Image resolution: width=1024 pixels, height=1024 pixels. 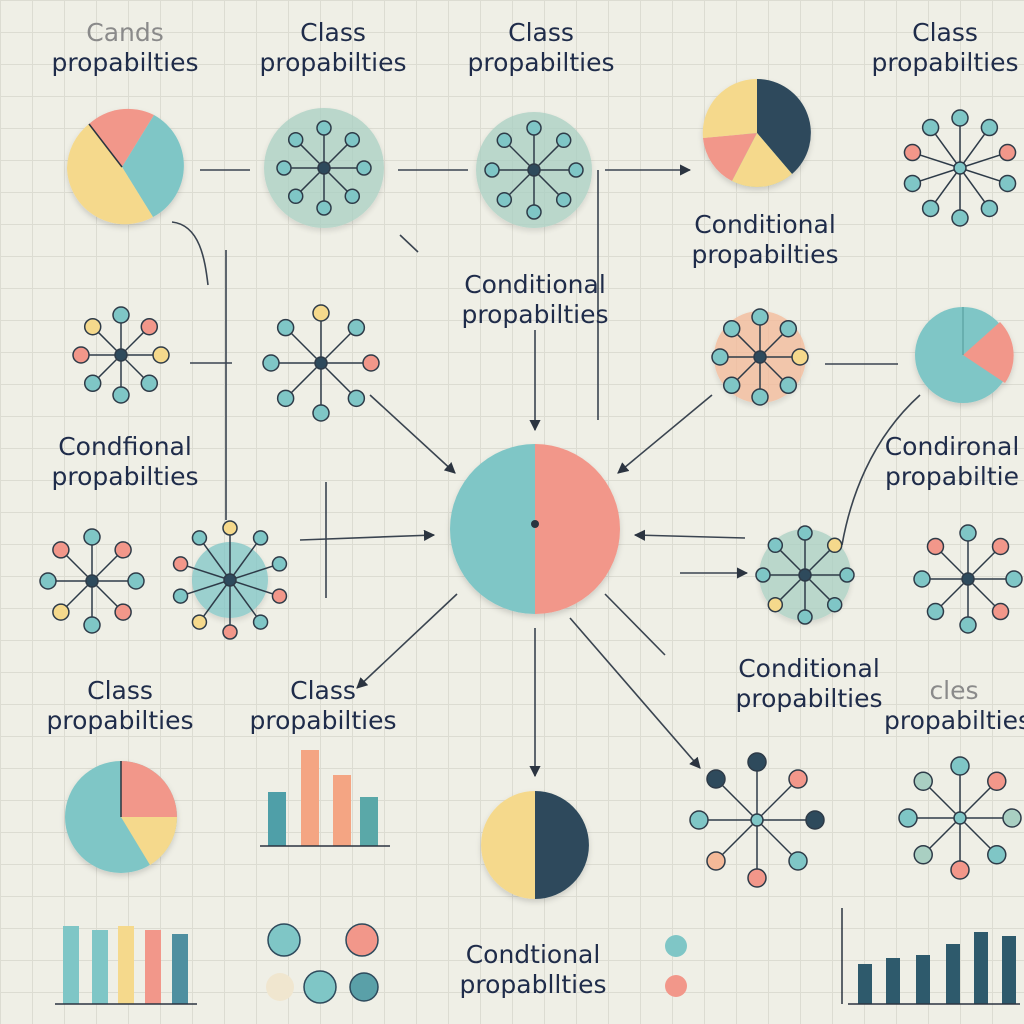 I want to click on label-top-third: Class propabilties, so click(x=541, y=48).